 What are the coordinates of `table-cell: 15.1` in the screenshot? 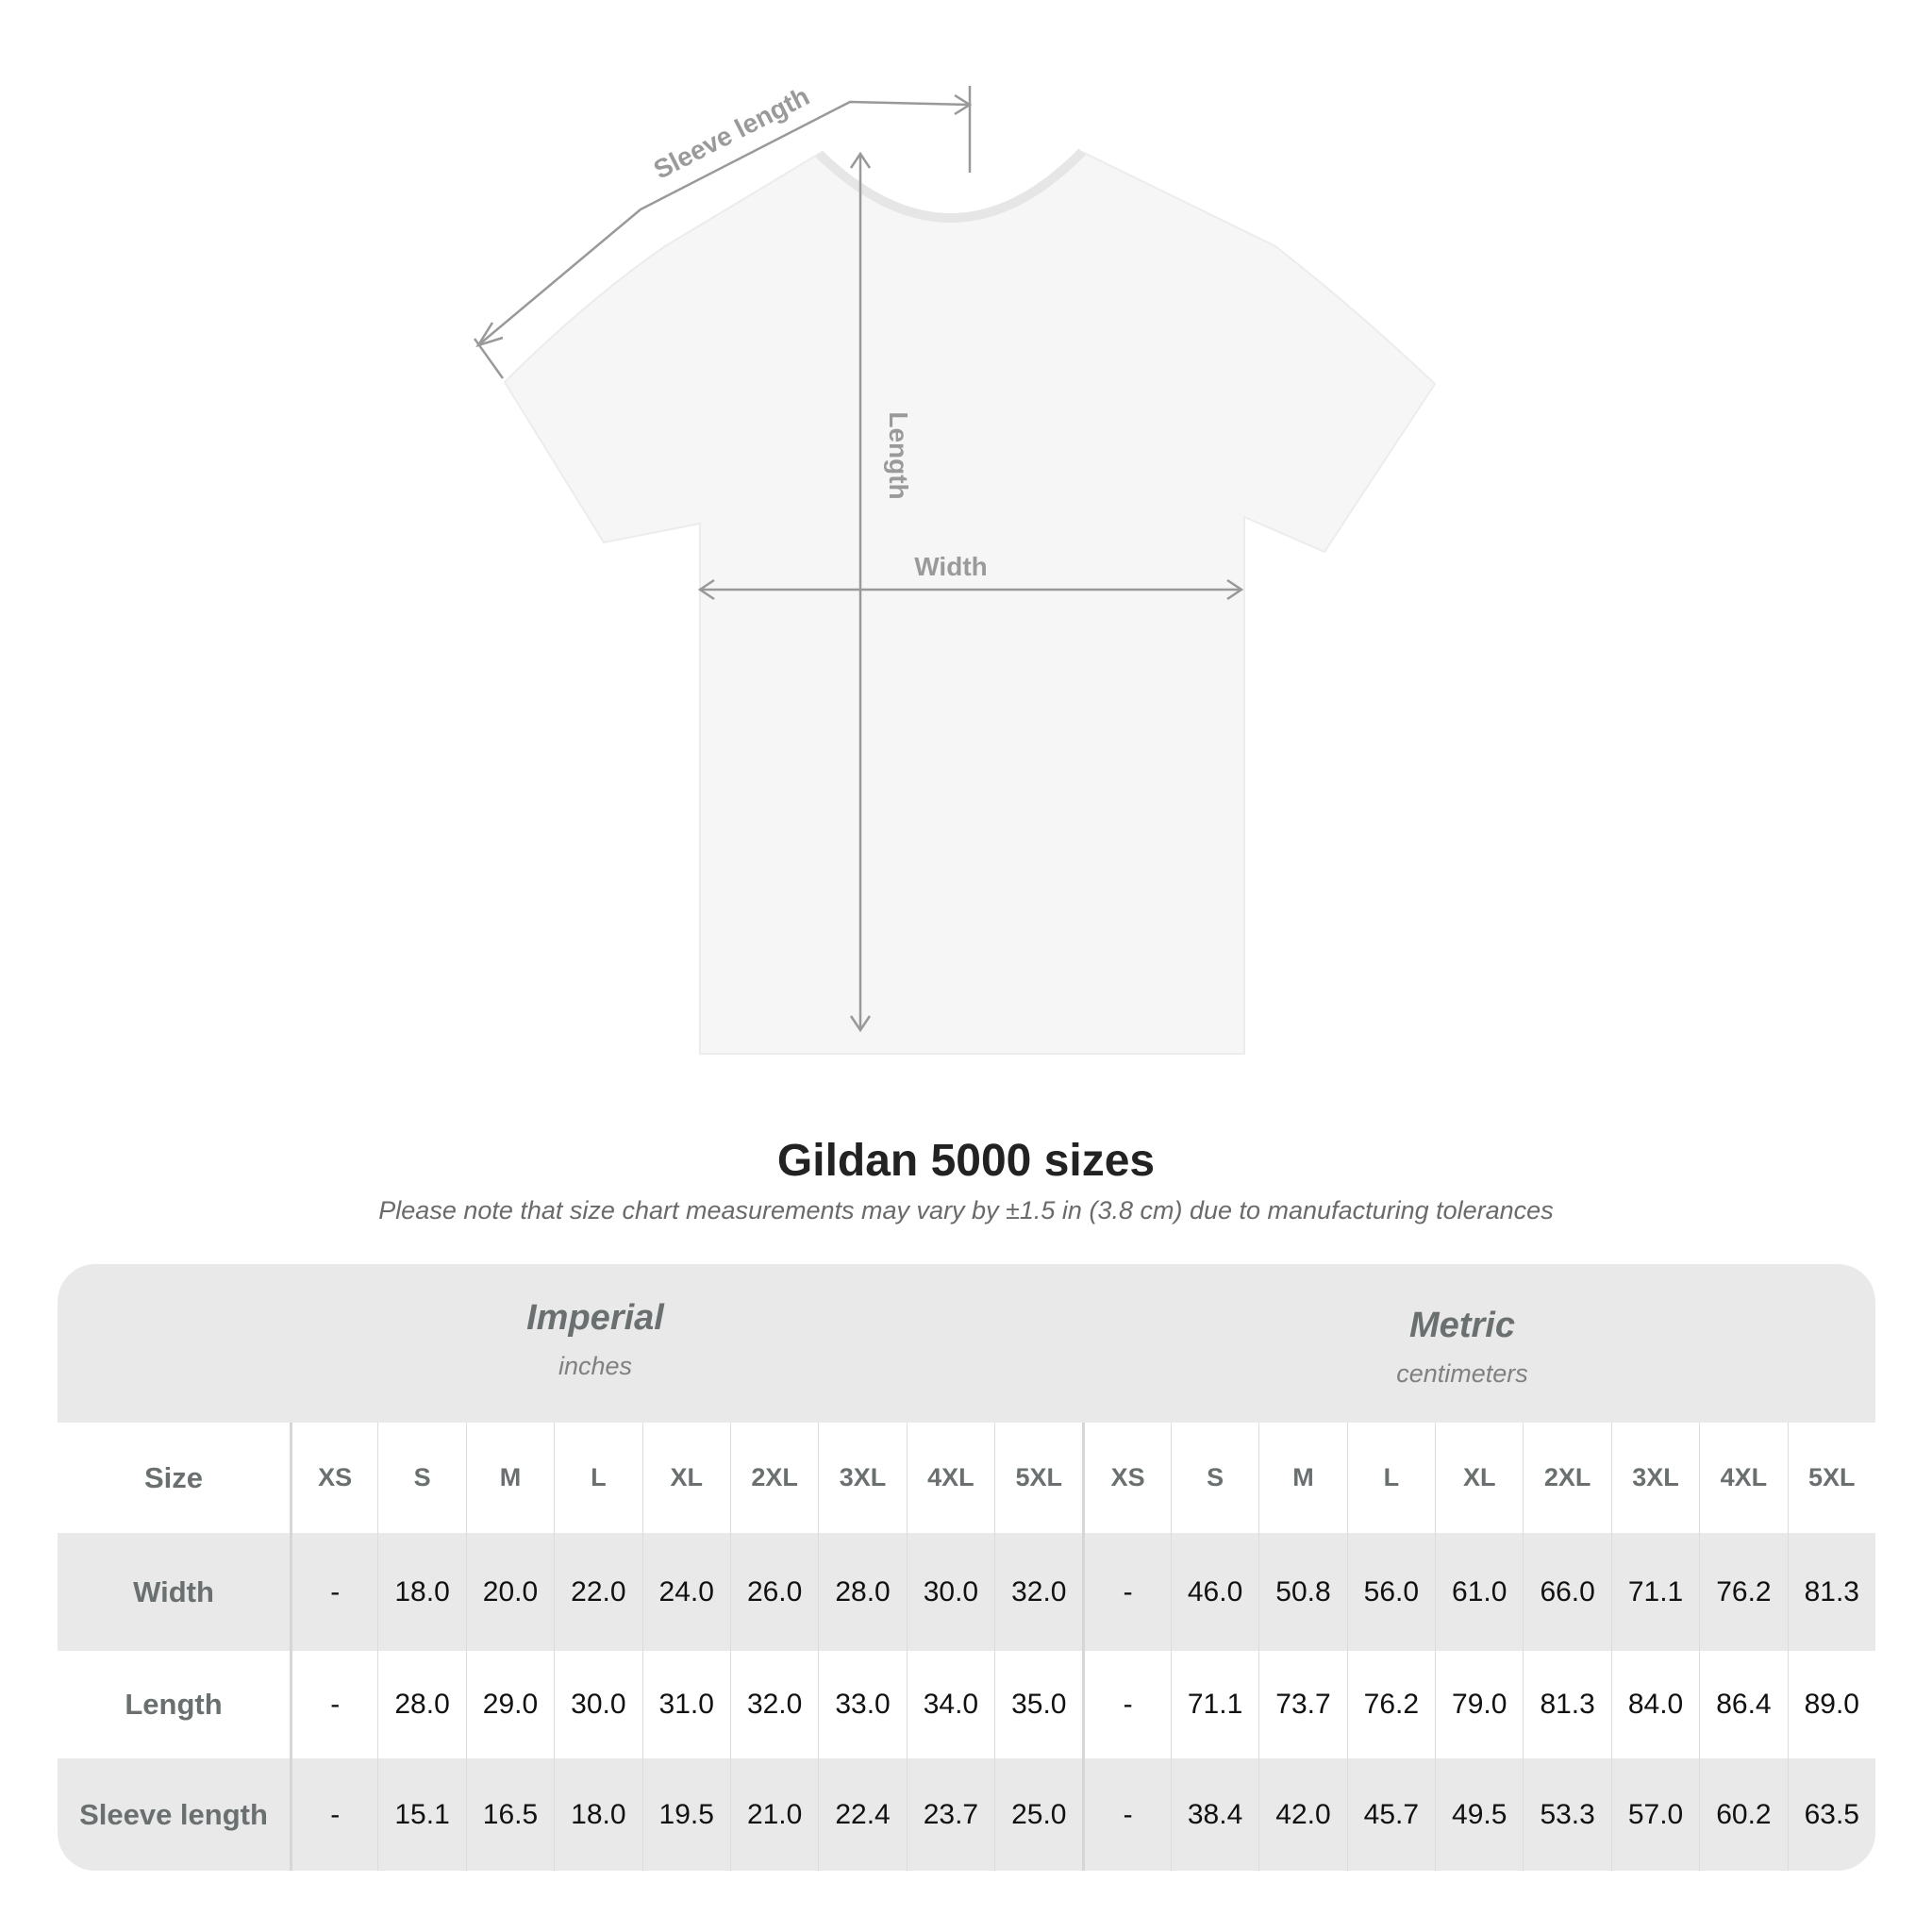 It's located at (421, 1814).